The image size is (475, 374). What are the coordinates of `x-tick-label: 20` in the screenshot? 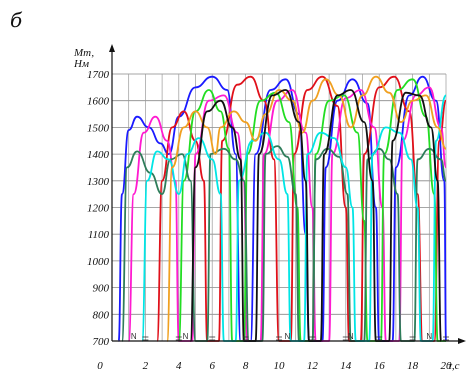 It's located at (447, 366).